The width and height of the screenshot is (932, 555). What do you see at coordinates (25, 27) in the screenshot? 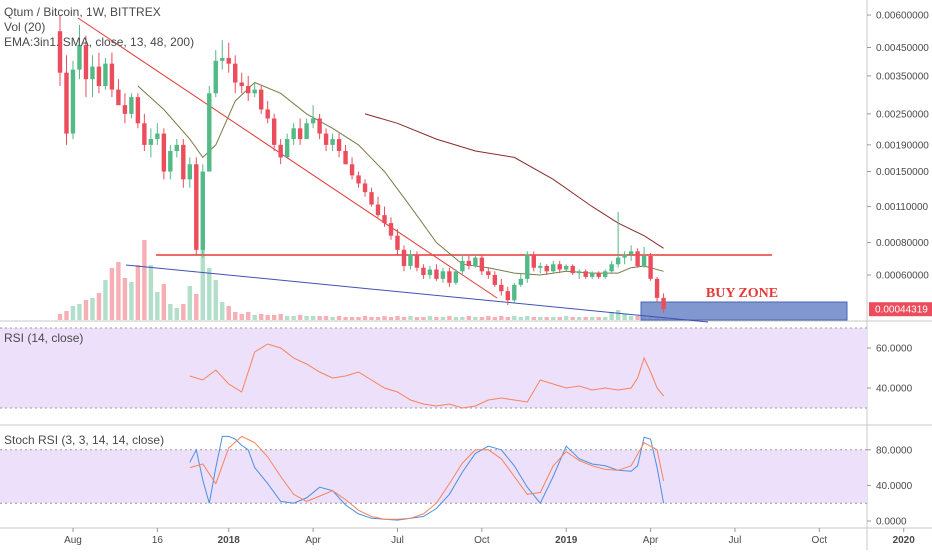
I see `volume-label: Vol (20)` at bounding box center [25, 27].